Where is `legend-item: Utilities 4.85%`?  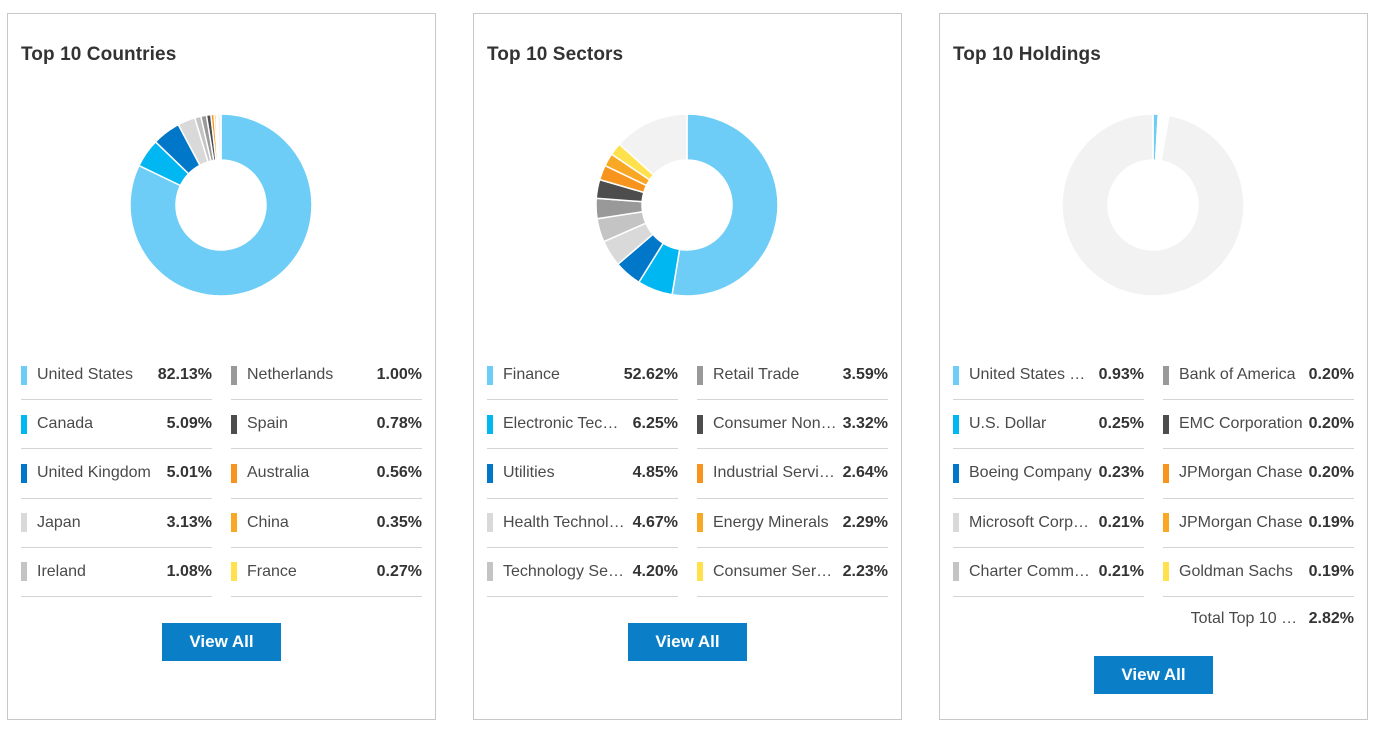
legend-item: Utilities 4.85% is located at coordinates (582, 474).